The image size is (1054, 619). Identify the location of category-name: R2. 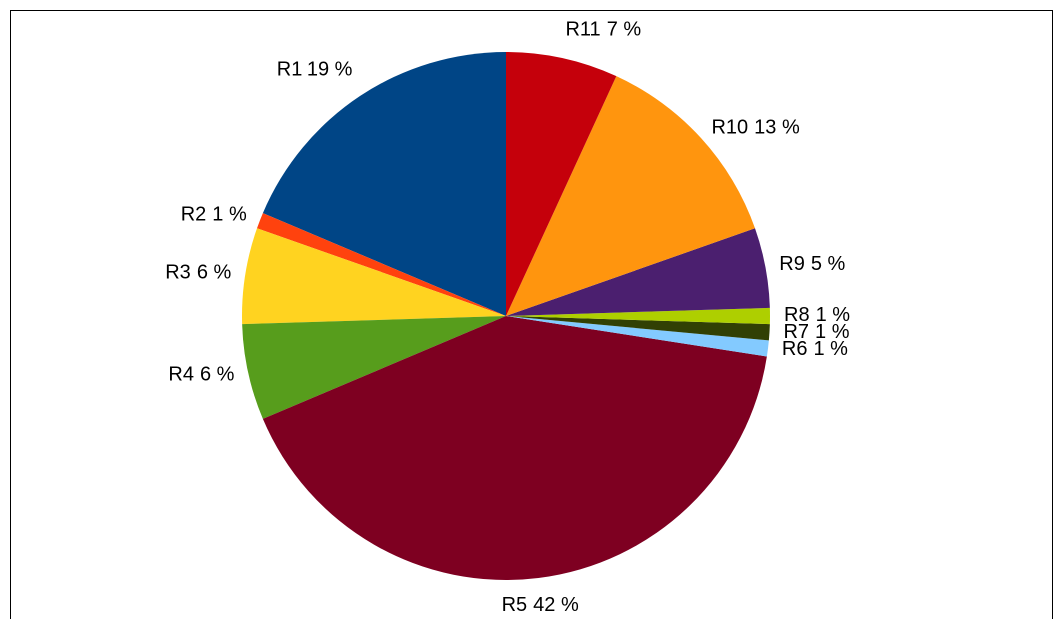
(194, 215).